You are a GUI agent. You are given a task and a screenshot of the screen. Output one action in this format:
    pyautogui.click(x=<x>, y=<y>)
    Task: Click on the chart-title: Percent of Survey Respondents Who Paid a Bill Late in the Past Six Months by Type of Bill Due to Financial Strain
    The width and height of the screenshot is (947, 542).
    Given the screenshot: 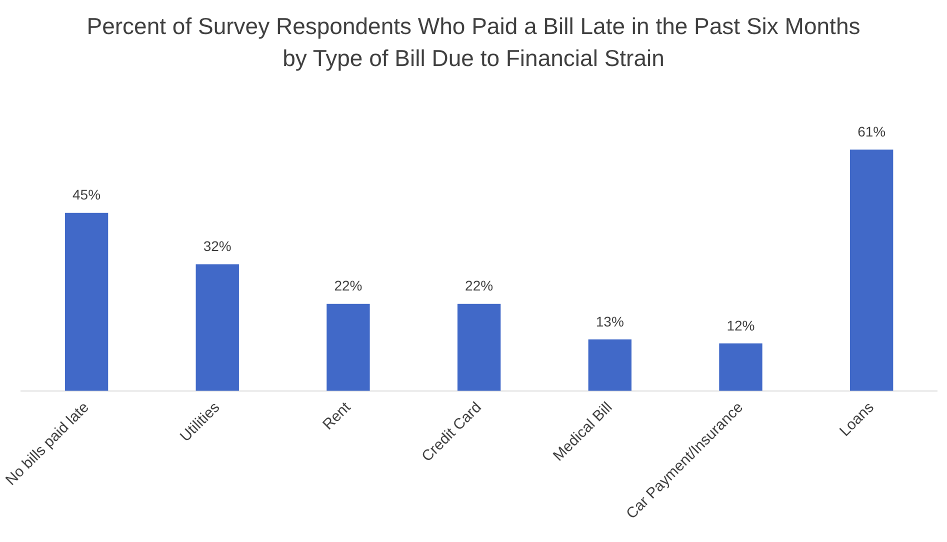 What is the action you would take?
    pyautogui.click(x=474, y=42)
    